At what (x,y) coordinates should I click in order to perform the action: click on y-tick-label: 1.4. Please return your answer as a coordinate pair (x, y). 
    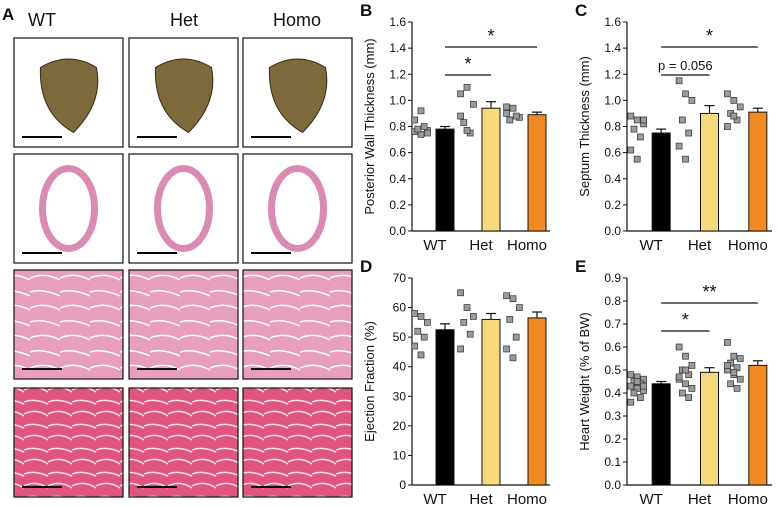
    Looking at the image, I should click on (612, 48).